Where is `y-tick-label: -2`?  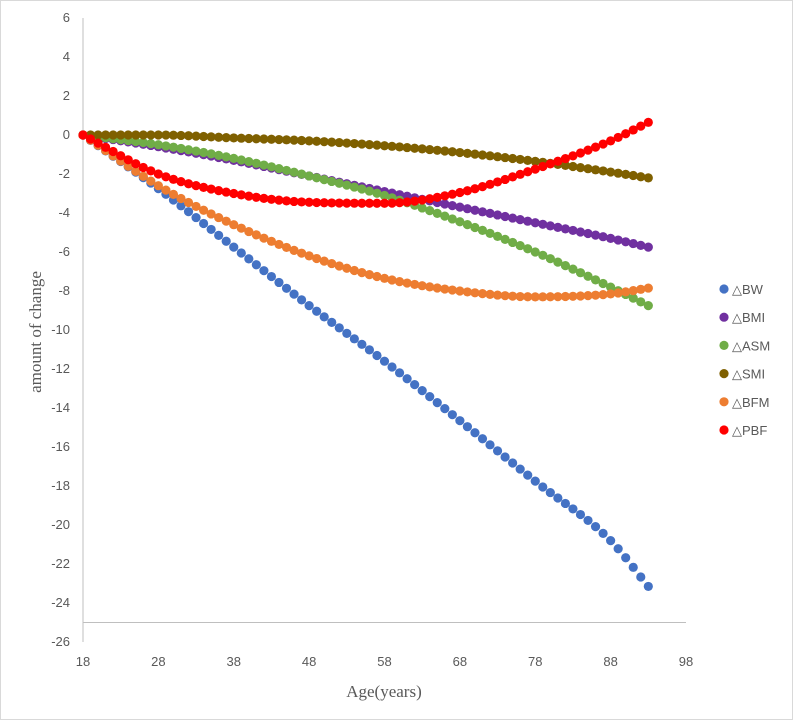 y-tick-label: -2 is located at coordinates (64, 173).